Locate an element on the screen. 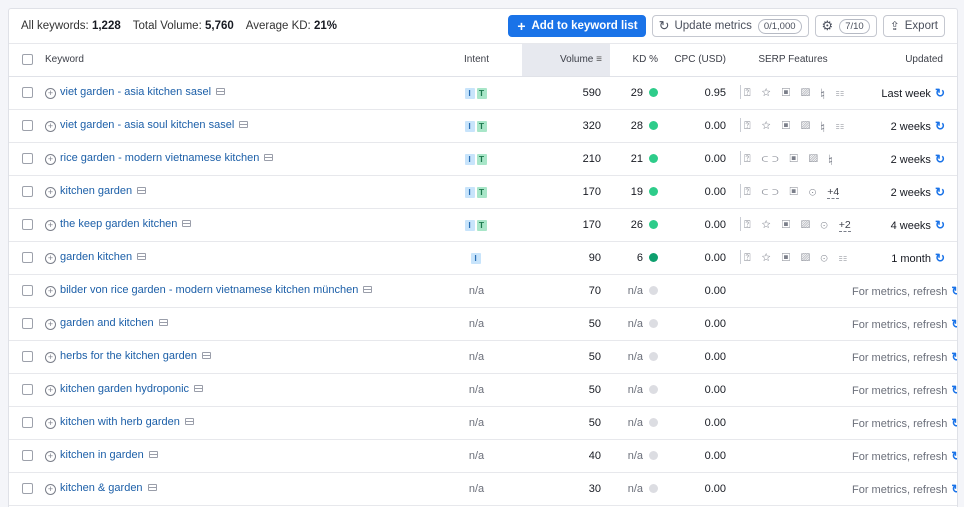 Image resolution: width=964 pixels, height=507 pixels. serp-cell is located at coordinates (793, 456).